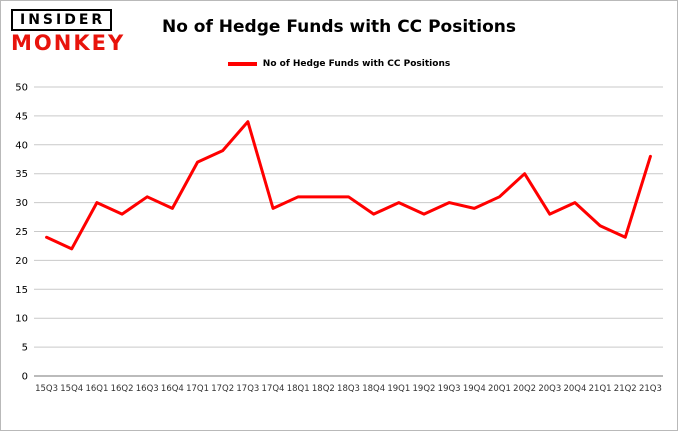  What do you see at coordinates (222, 389) in the screenshot?
I see `x-tick-label: 17Q2` at bounding box center [222, 389].